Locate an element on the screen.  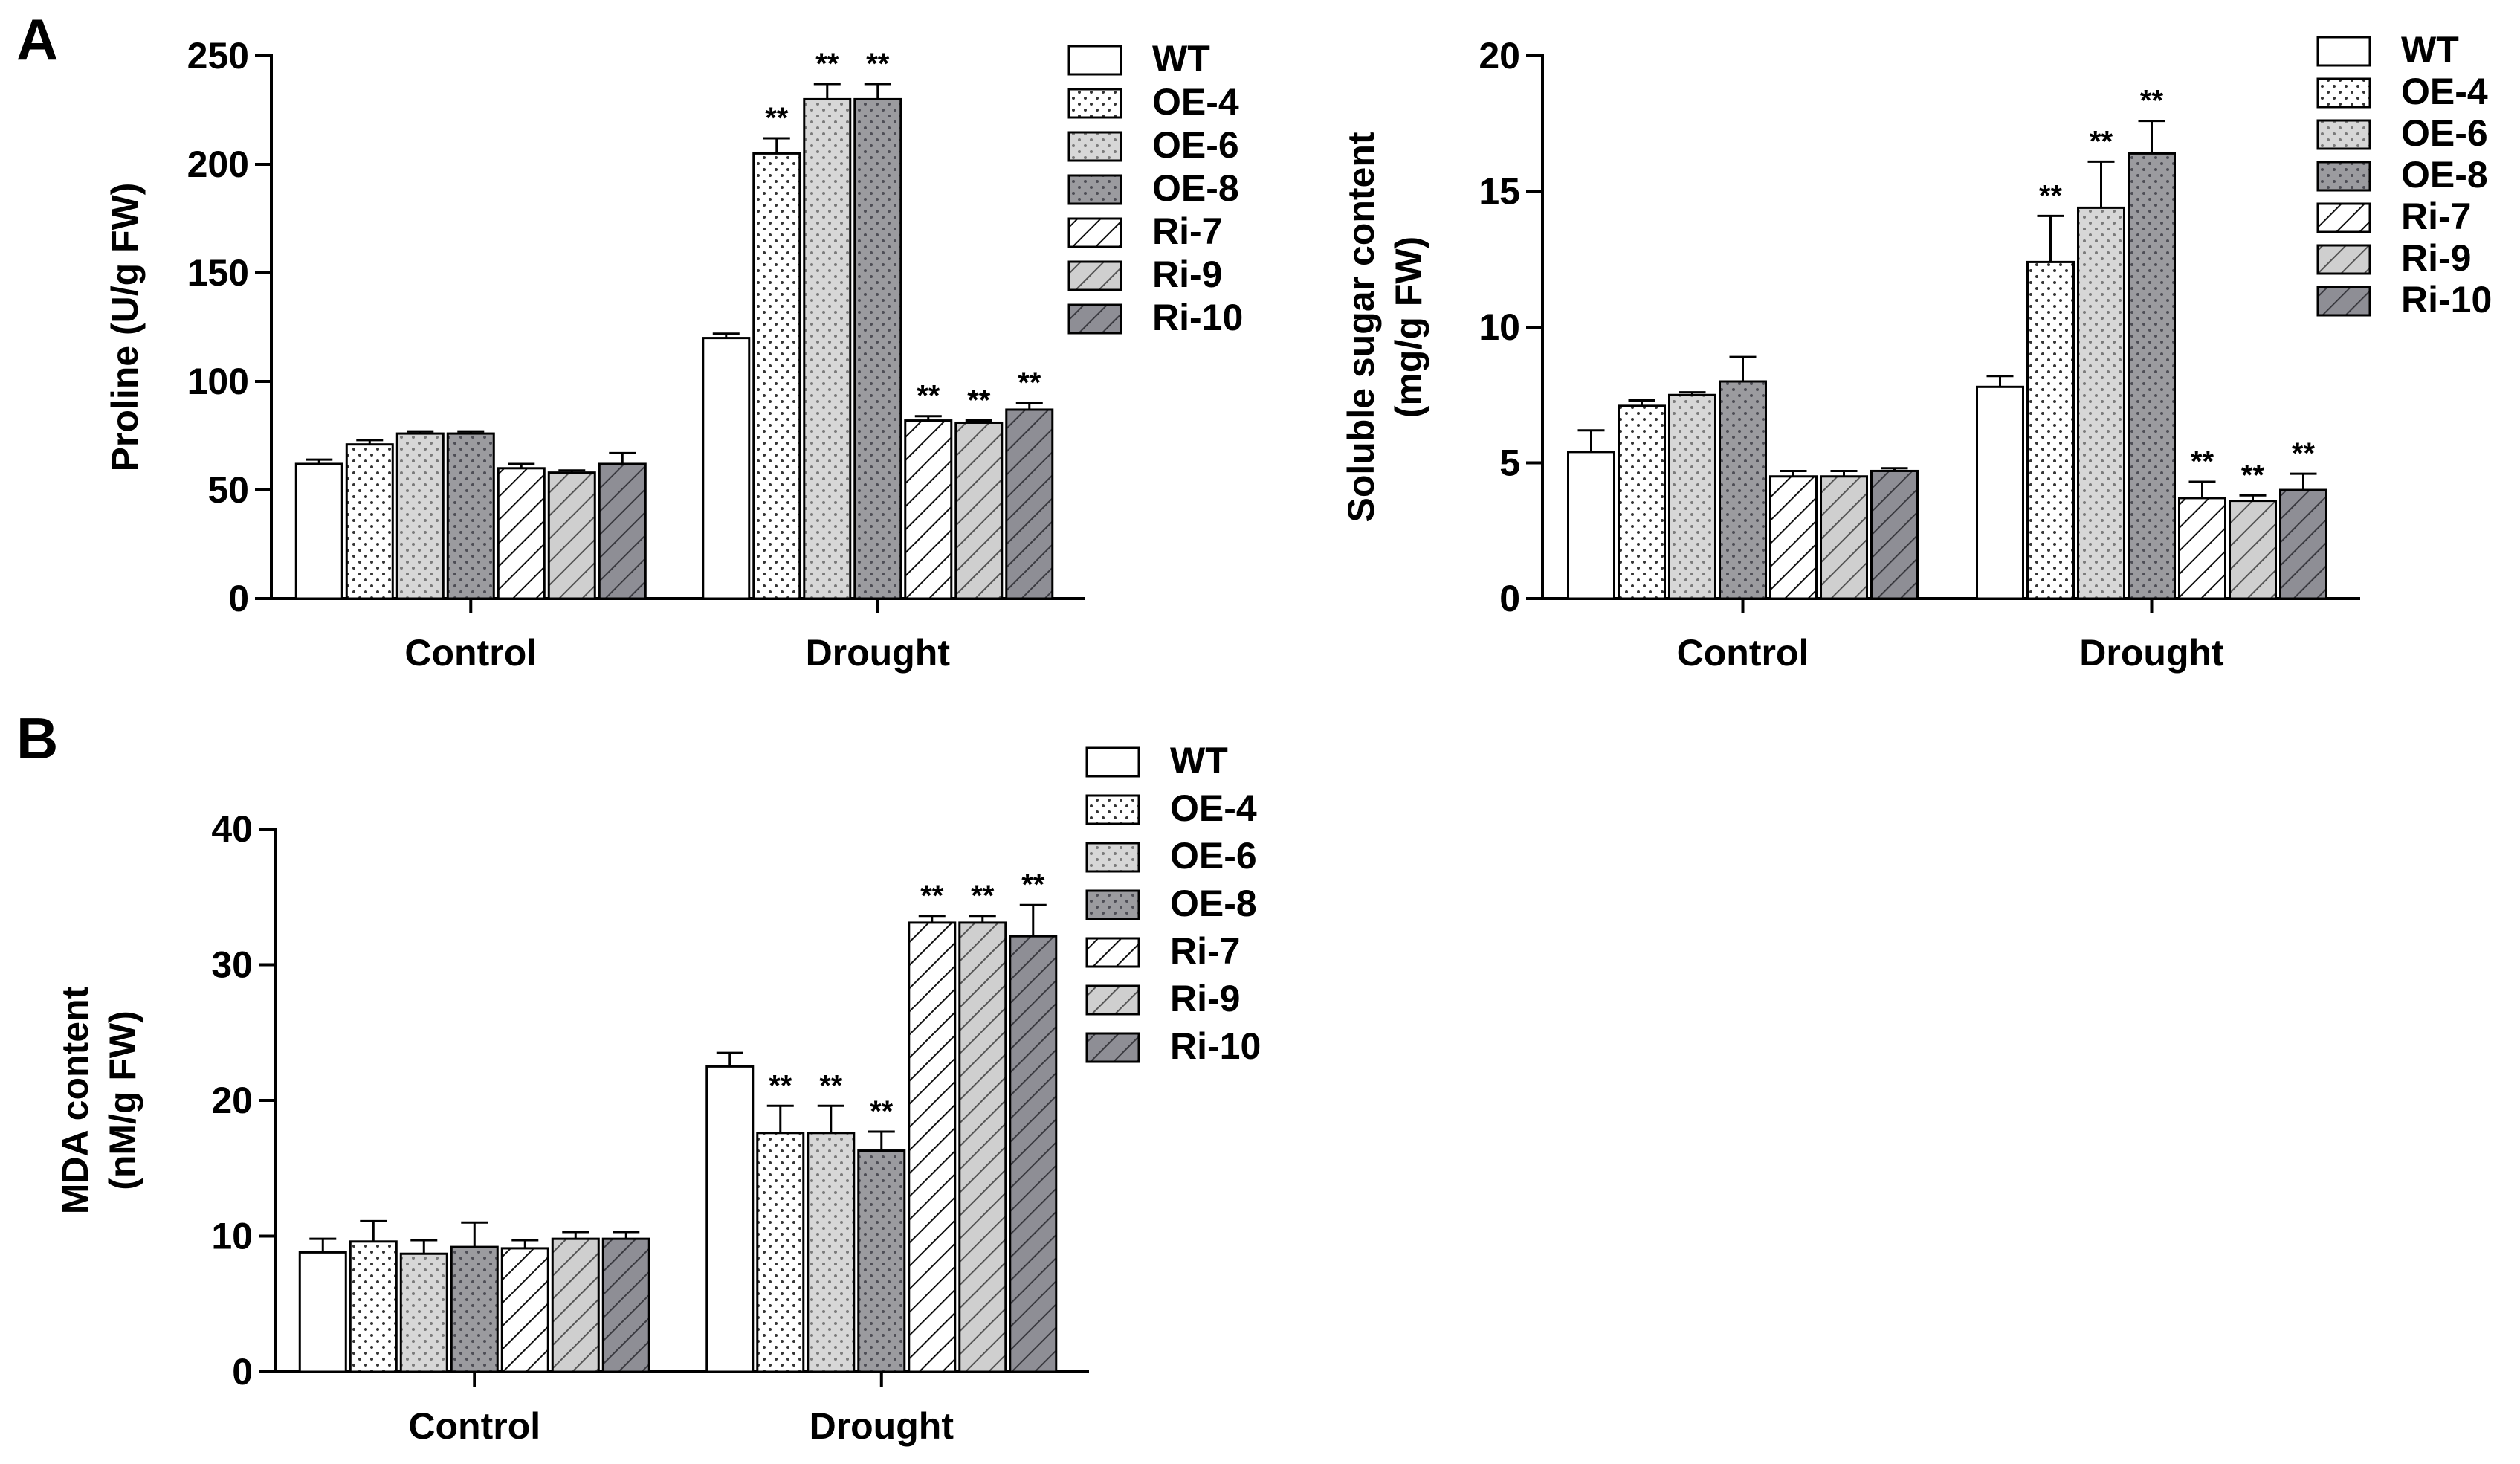
panel-label-a: A is located at coordinates (37, 40).